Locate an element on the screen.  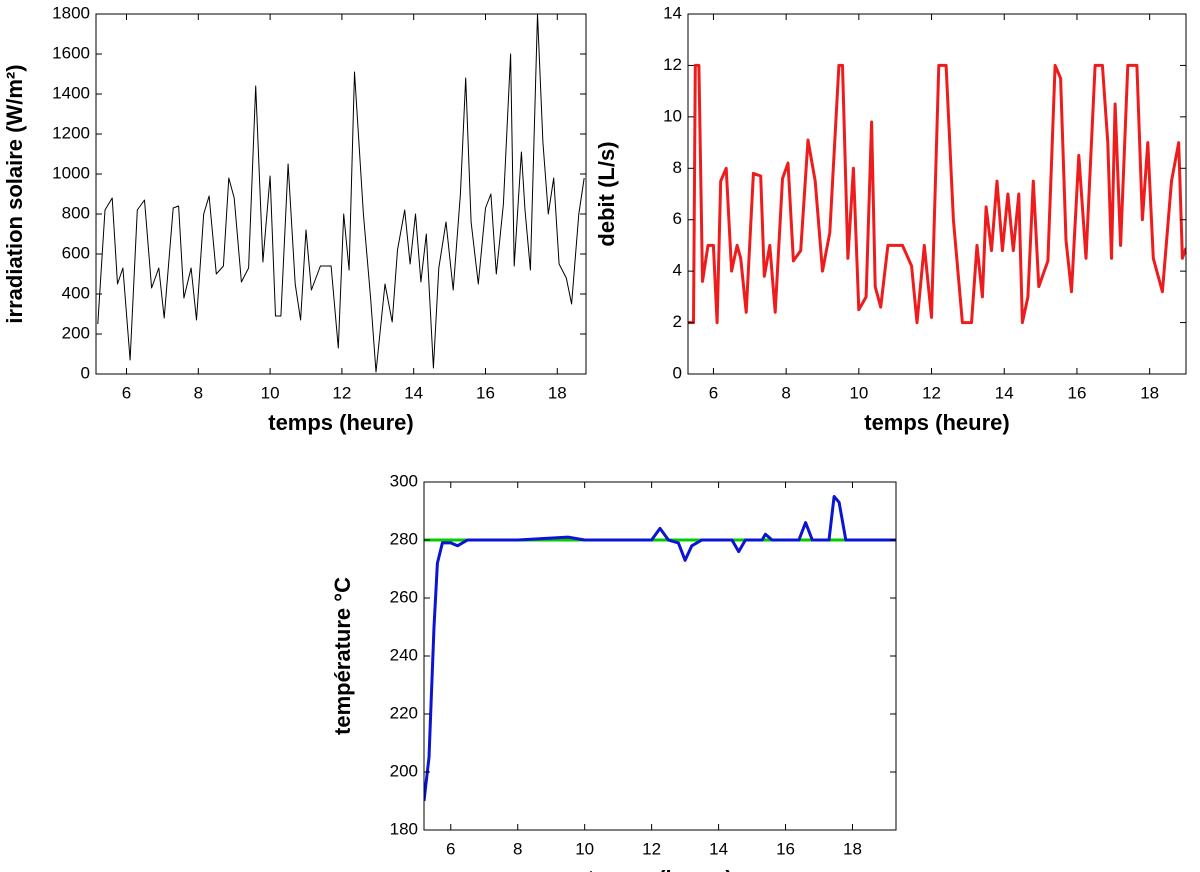
y-tick-label: 1400 is located at coordinates (71, 92).